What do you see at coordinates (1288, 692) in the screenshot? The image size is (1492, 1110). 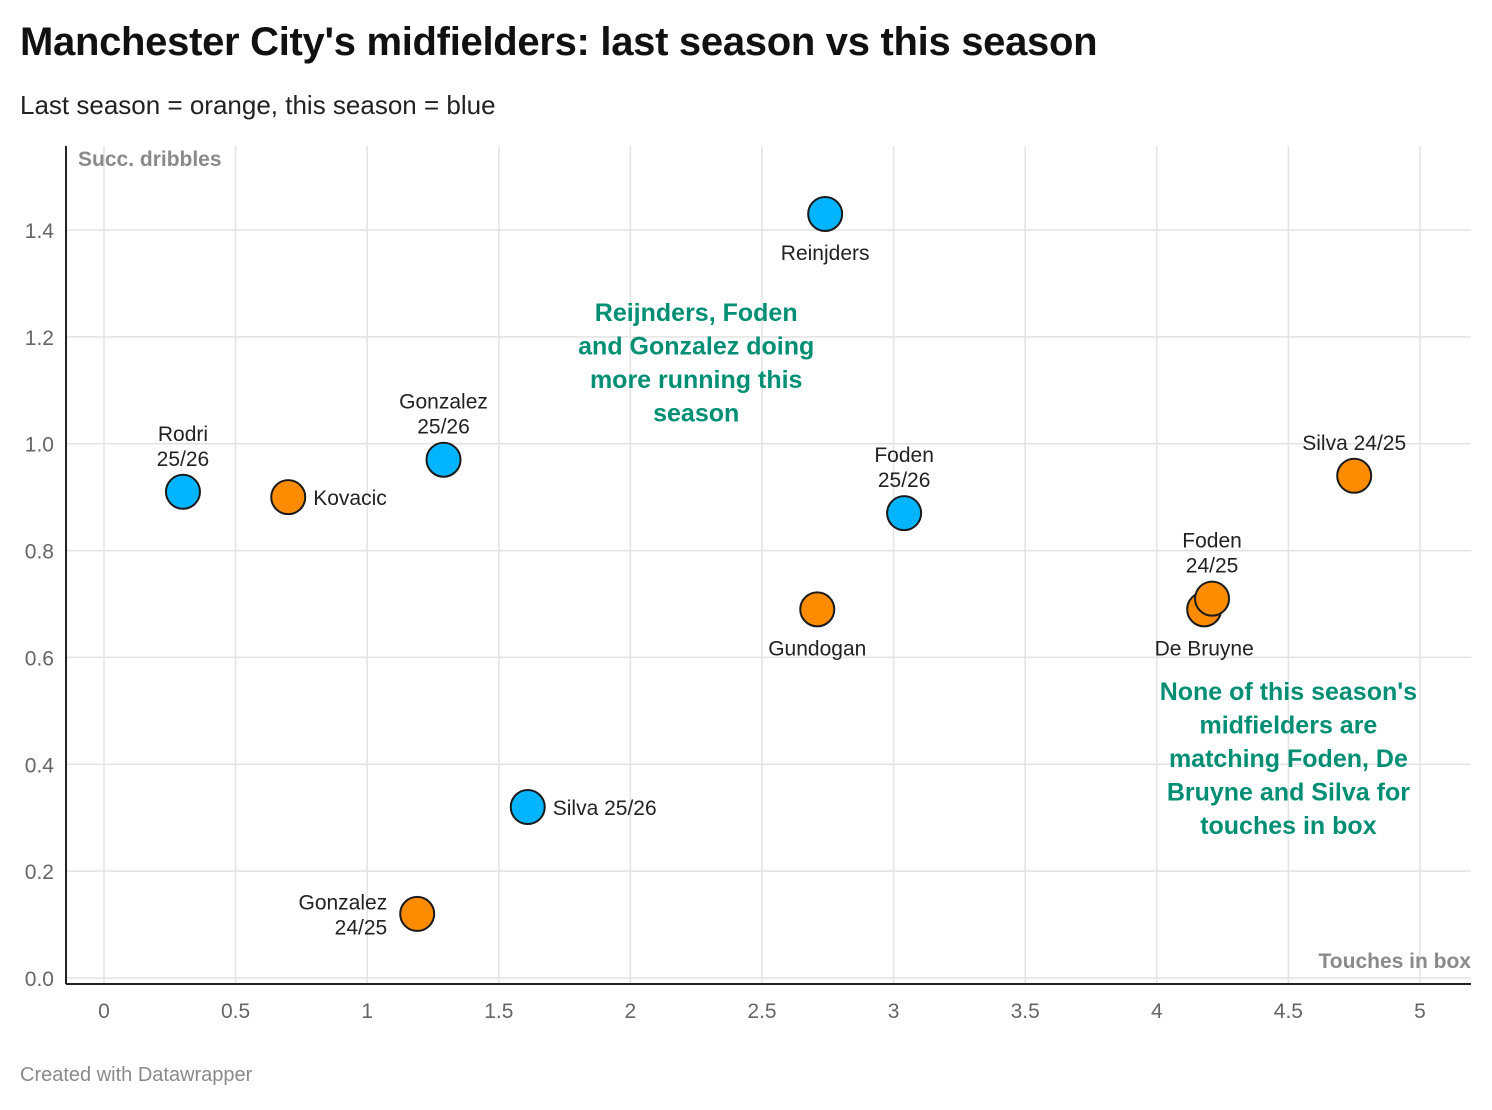 I see `annotation-line: None of this season's` at bounding box center [1288, 692].